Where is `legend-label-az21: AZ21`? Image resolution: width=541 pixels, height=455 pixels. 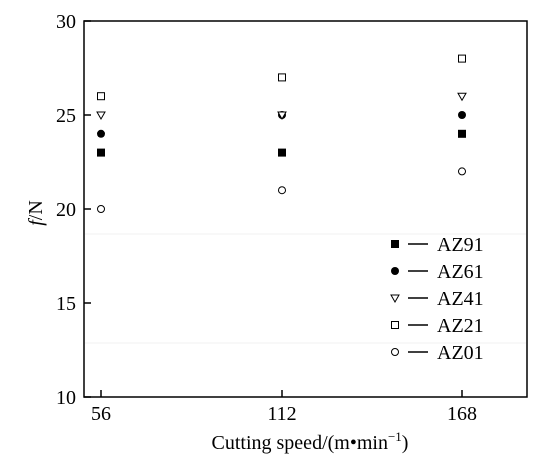 legend-label-az21: AZ21 is located at coordinates (460, 326).